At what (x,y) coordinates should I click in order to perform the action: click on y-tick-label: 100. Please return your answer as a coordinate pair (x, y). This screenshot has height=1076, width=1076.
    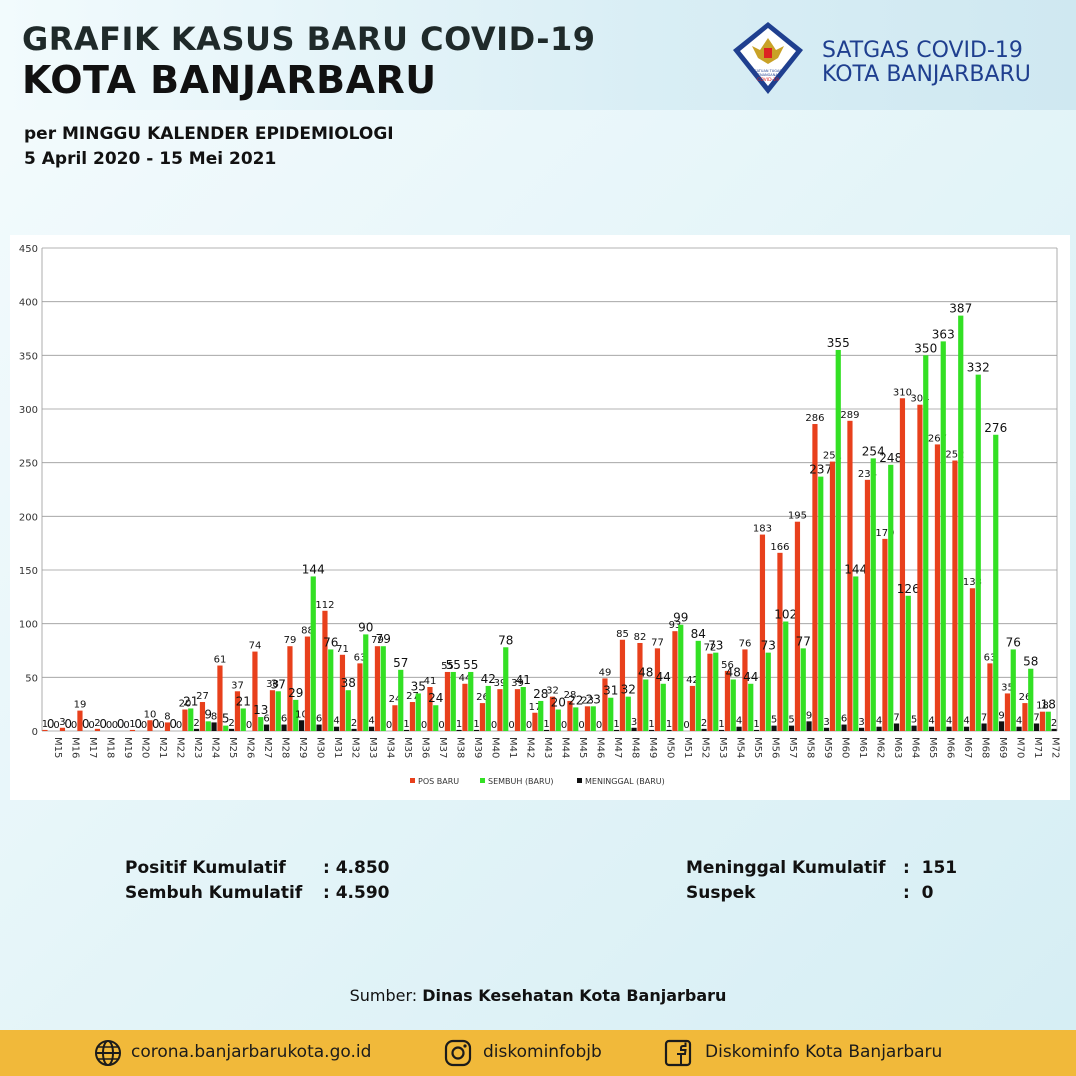
    Looking at the image, I should click on (28, 625).